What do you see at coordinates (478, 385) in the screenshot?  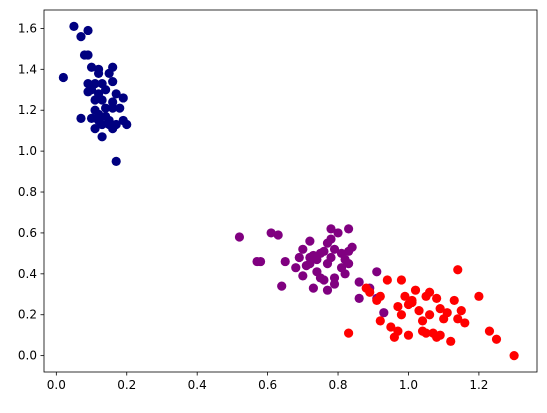 I see `x-tick-label: 1.2` at bounding box center [478, 385].